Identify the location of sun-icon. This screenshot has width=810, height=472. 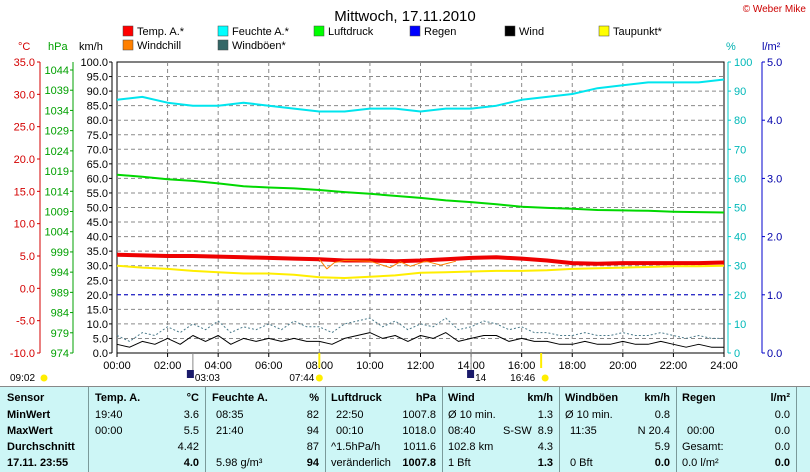
(44, 378).